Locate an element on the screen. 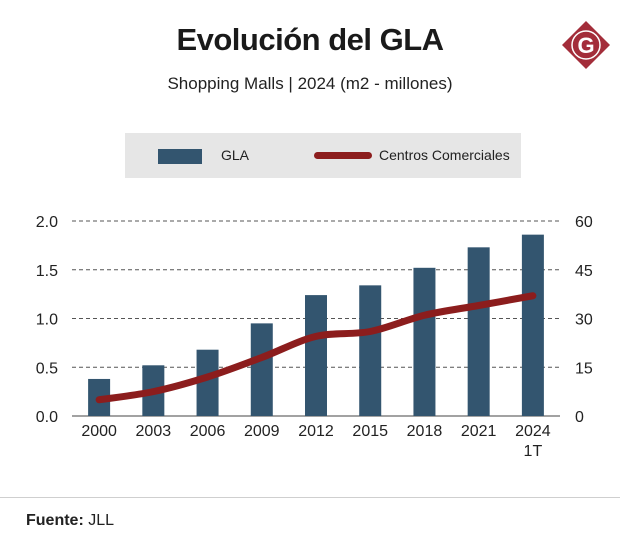 The height and width of the screenshot is (551, 620). x-tick-label: 2021 is located at coordinates (479, 431).